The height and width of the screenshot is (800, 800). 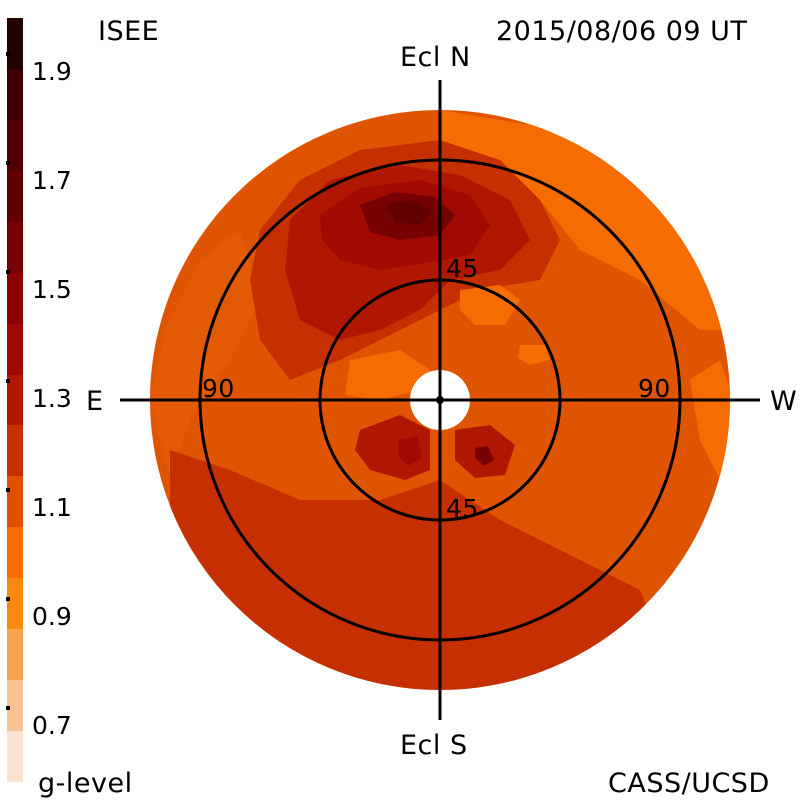 I want to click on ring-label-inner-top: 45, so click(x=462, y=268).